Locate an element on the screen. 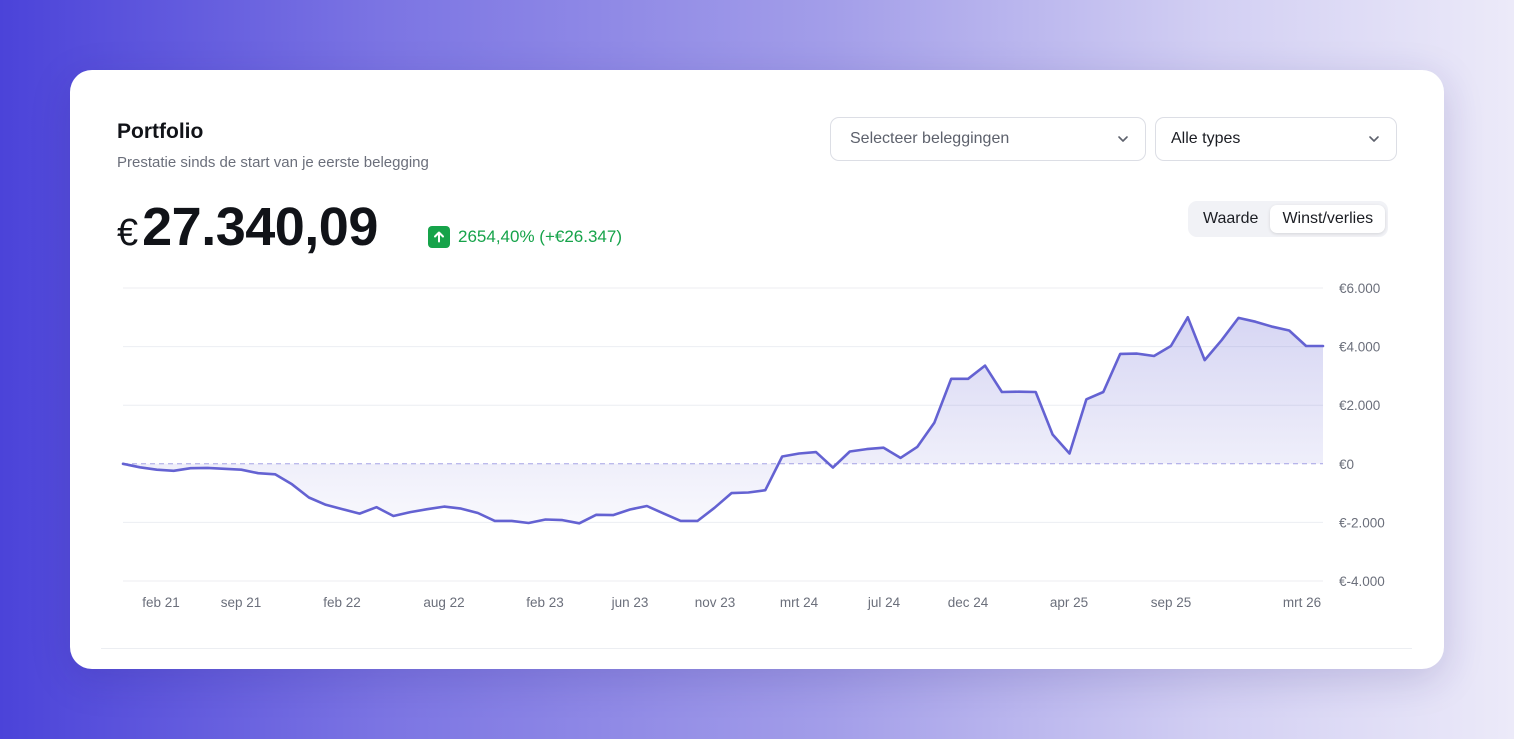  y-tick-label: €-4.000 is located at coordinates (1362, 581).